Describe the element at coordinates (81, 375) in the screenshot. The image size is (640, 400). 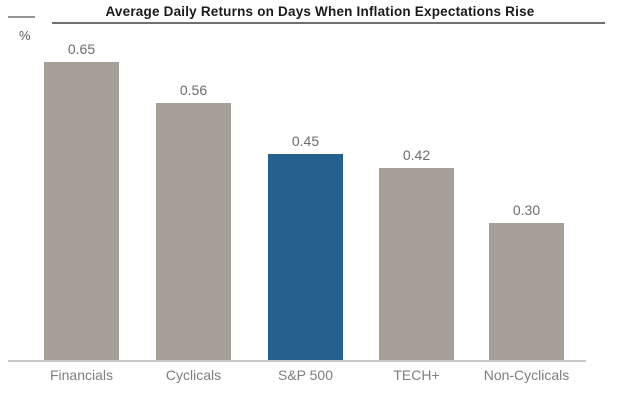
I see `category-label-financials: Financials` at that location.